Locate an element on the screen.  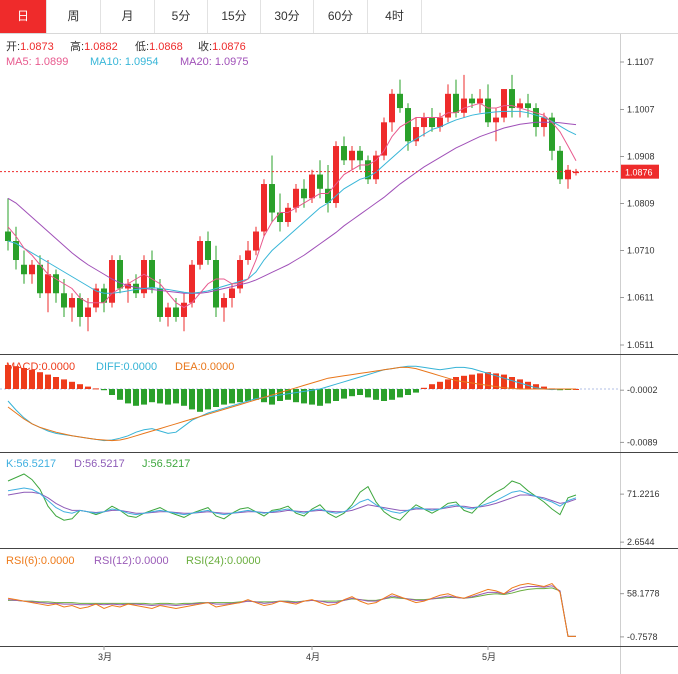
tab-6: 60分 is located at coordinates (341, 16).